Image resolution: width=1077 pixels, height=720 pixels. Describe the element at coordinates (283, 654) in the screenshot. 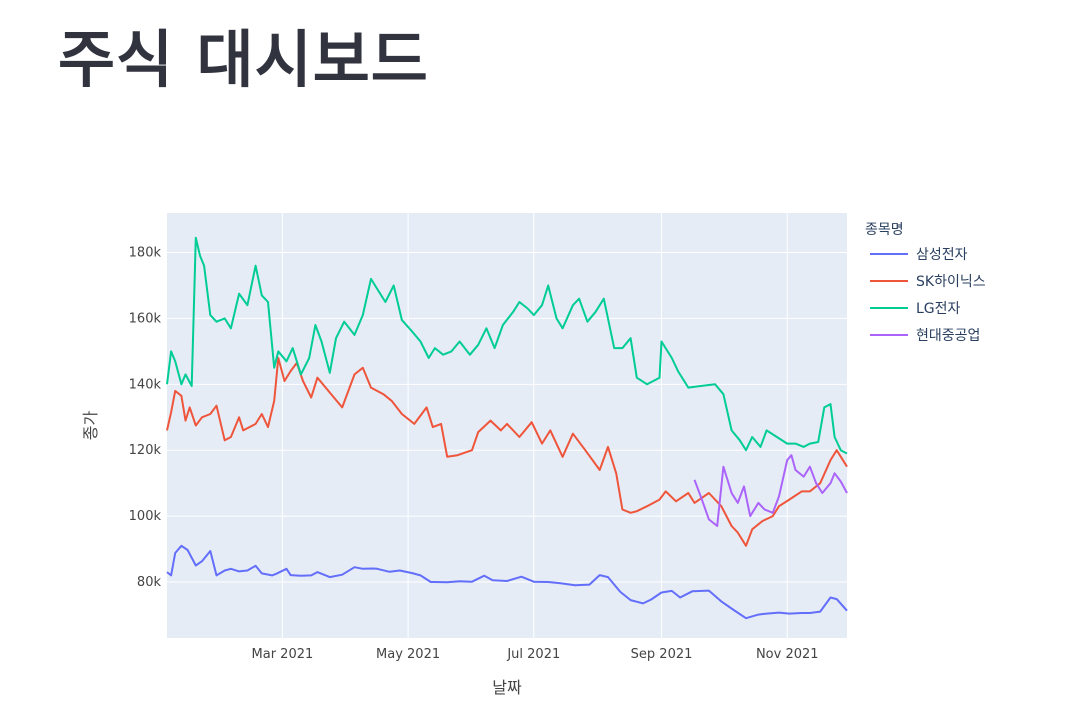

I see `x-tick-label: Mar 2021` at that location.